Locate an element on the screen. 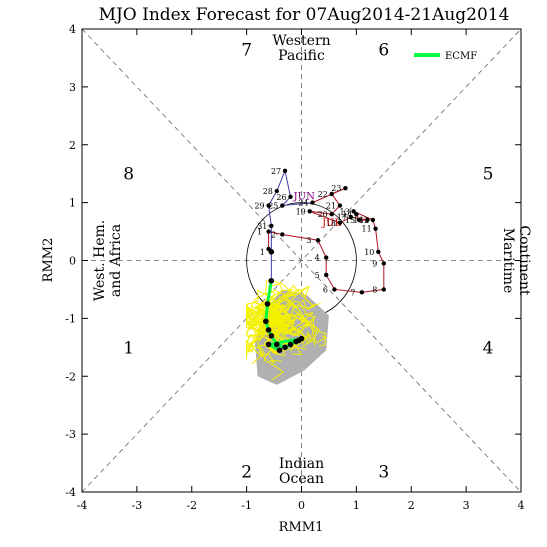 Image resolution: width=547 pixels, height=547 pixels. observed-point-label: 25 is located at coordinates (273, 206).